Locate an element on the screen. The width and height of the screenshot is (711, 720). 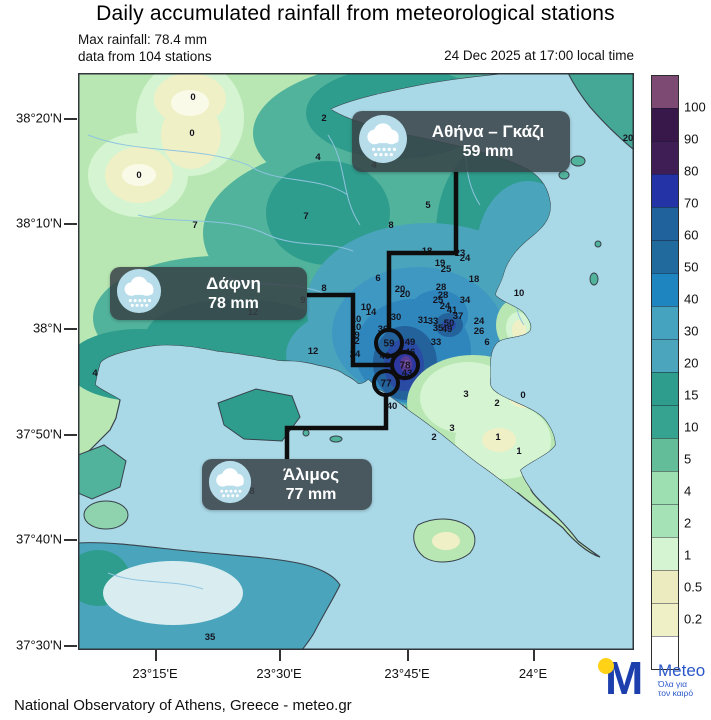
lon-tick-label: 23°30'E is located at coordinates (279, 673).